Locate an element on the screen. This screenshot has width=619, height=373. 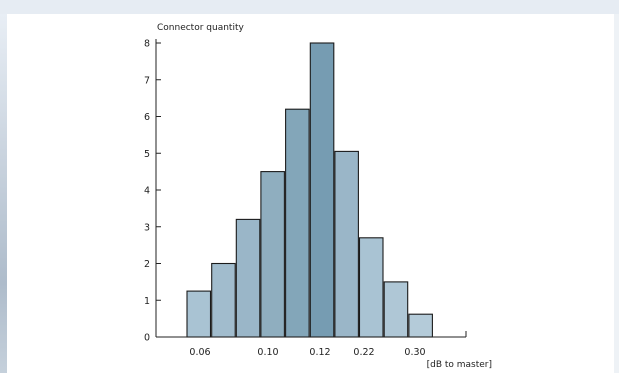
x-ticks-group: 0.06 0.10 0.12 0.22 0.30 is located at coordinates (307, 352).